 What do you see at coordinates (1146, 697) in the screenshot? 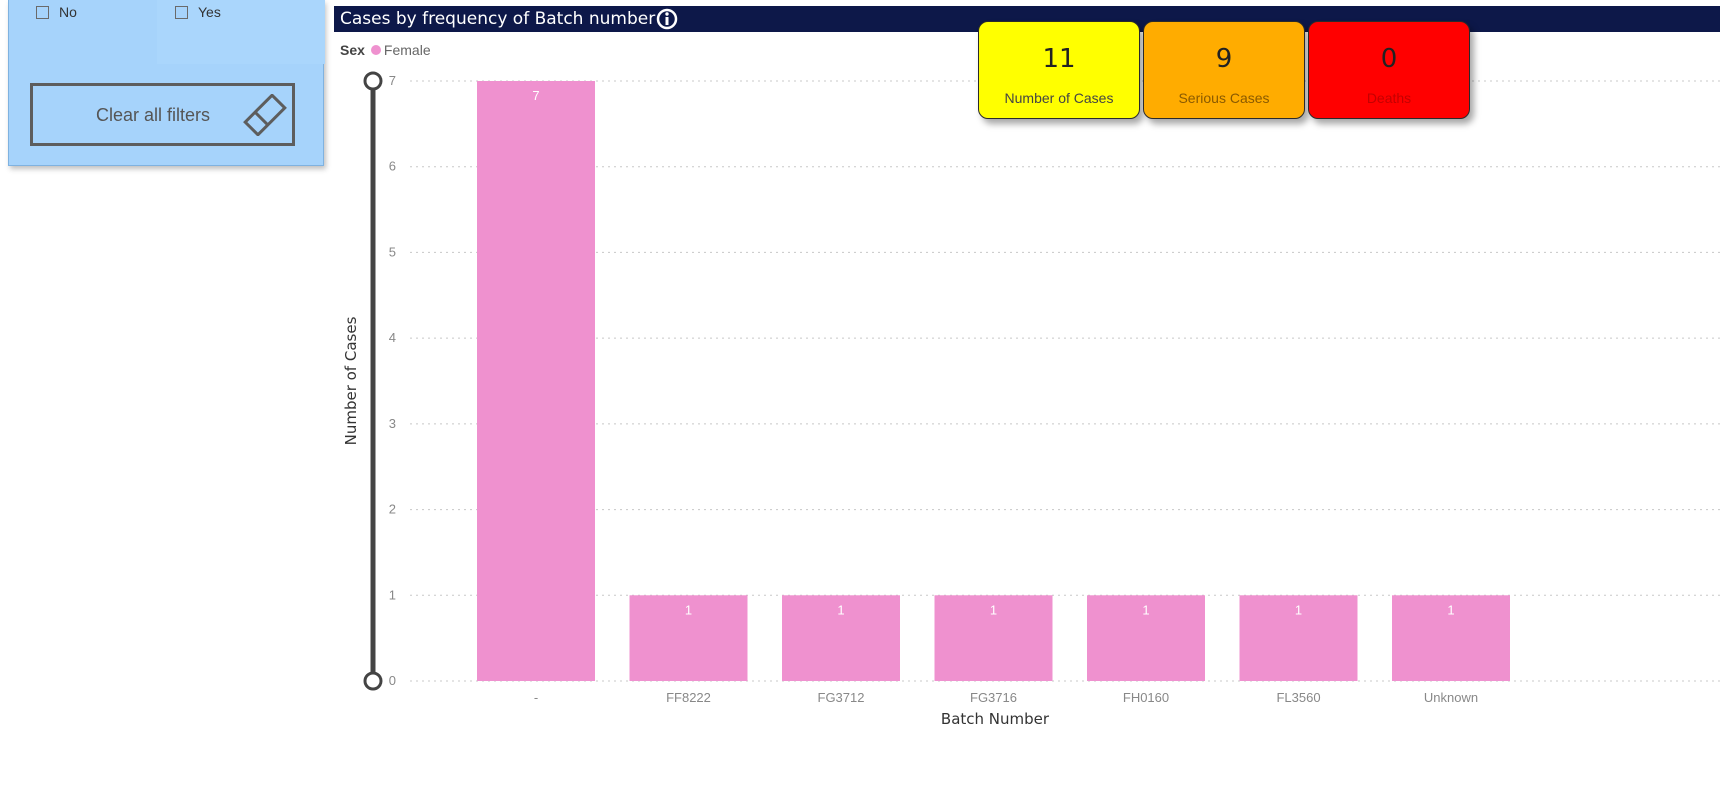
I see `x-tick-label: FH0160` at bounding box center [1146, 697].